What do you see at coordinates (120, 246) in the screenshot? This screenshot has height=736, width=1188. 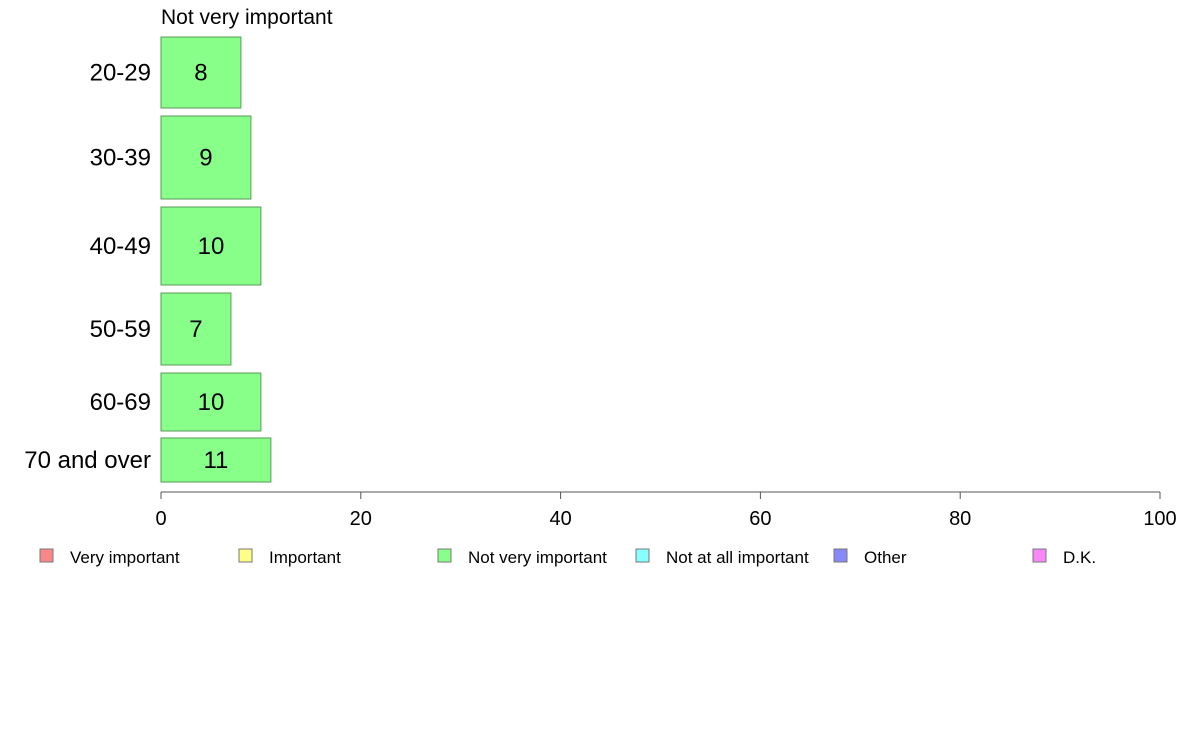 I see `category-label: 40-49` at bounding box center [120, 246].